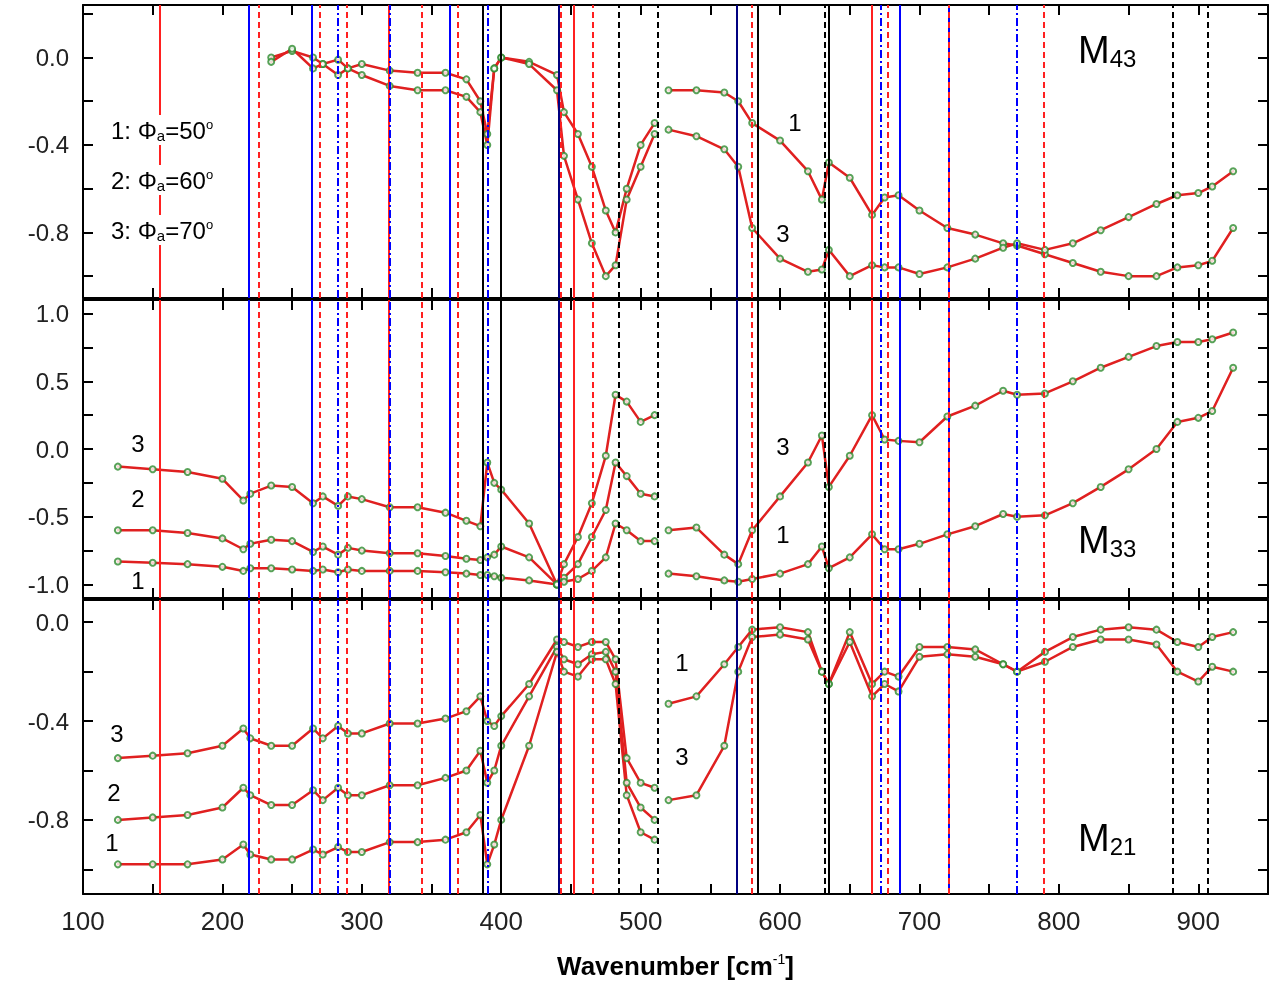 The width and height of the screenshot is (1281, 994). I want to click on y-tick-label: -1.0, so click(48, 584).